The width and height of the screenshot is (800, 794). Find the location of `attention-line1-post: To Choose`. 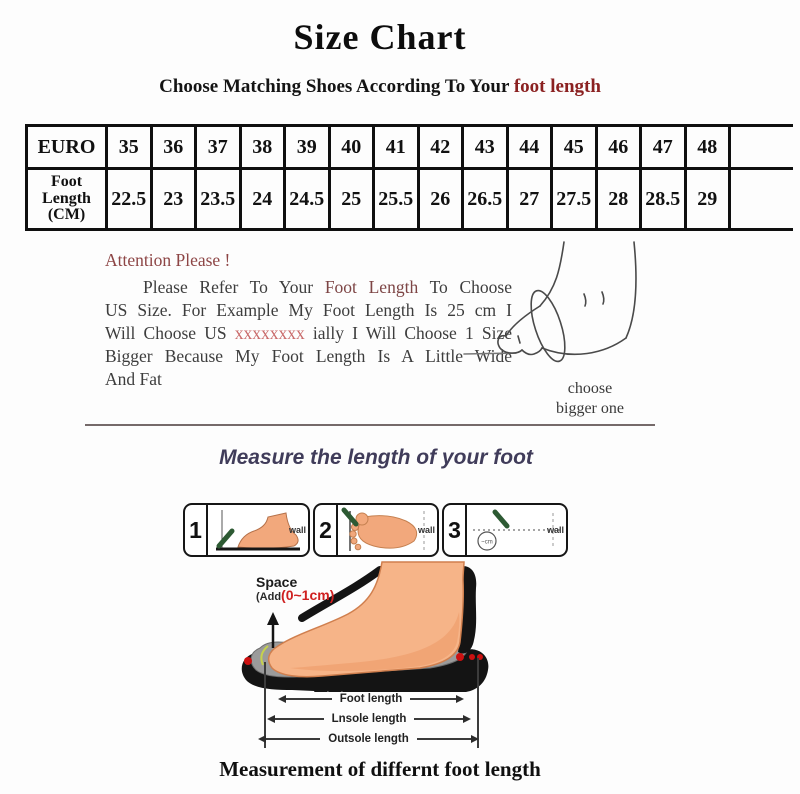

attention-line1-post: To Choose is located at coordinates (465, 287).